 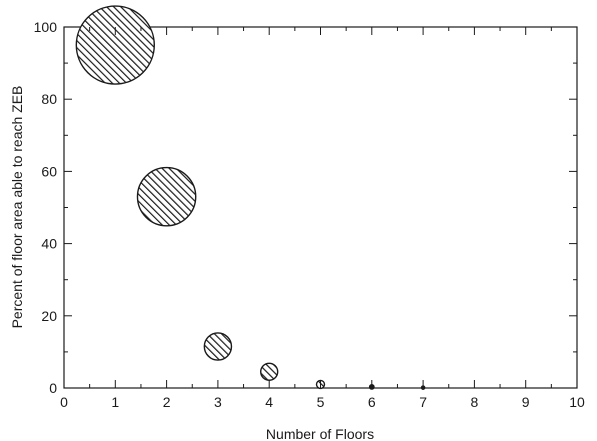 I want to click on x-tick-label: 10, so click(x=577, y=402).